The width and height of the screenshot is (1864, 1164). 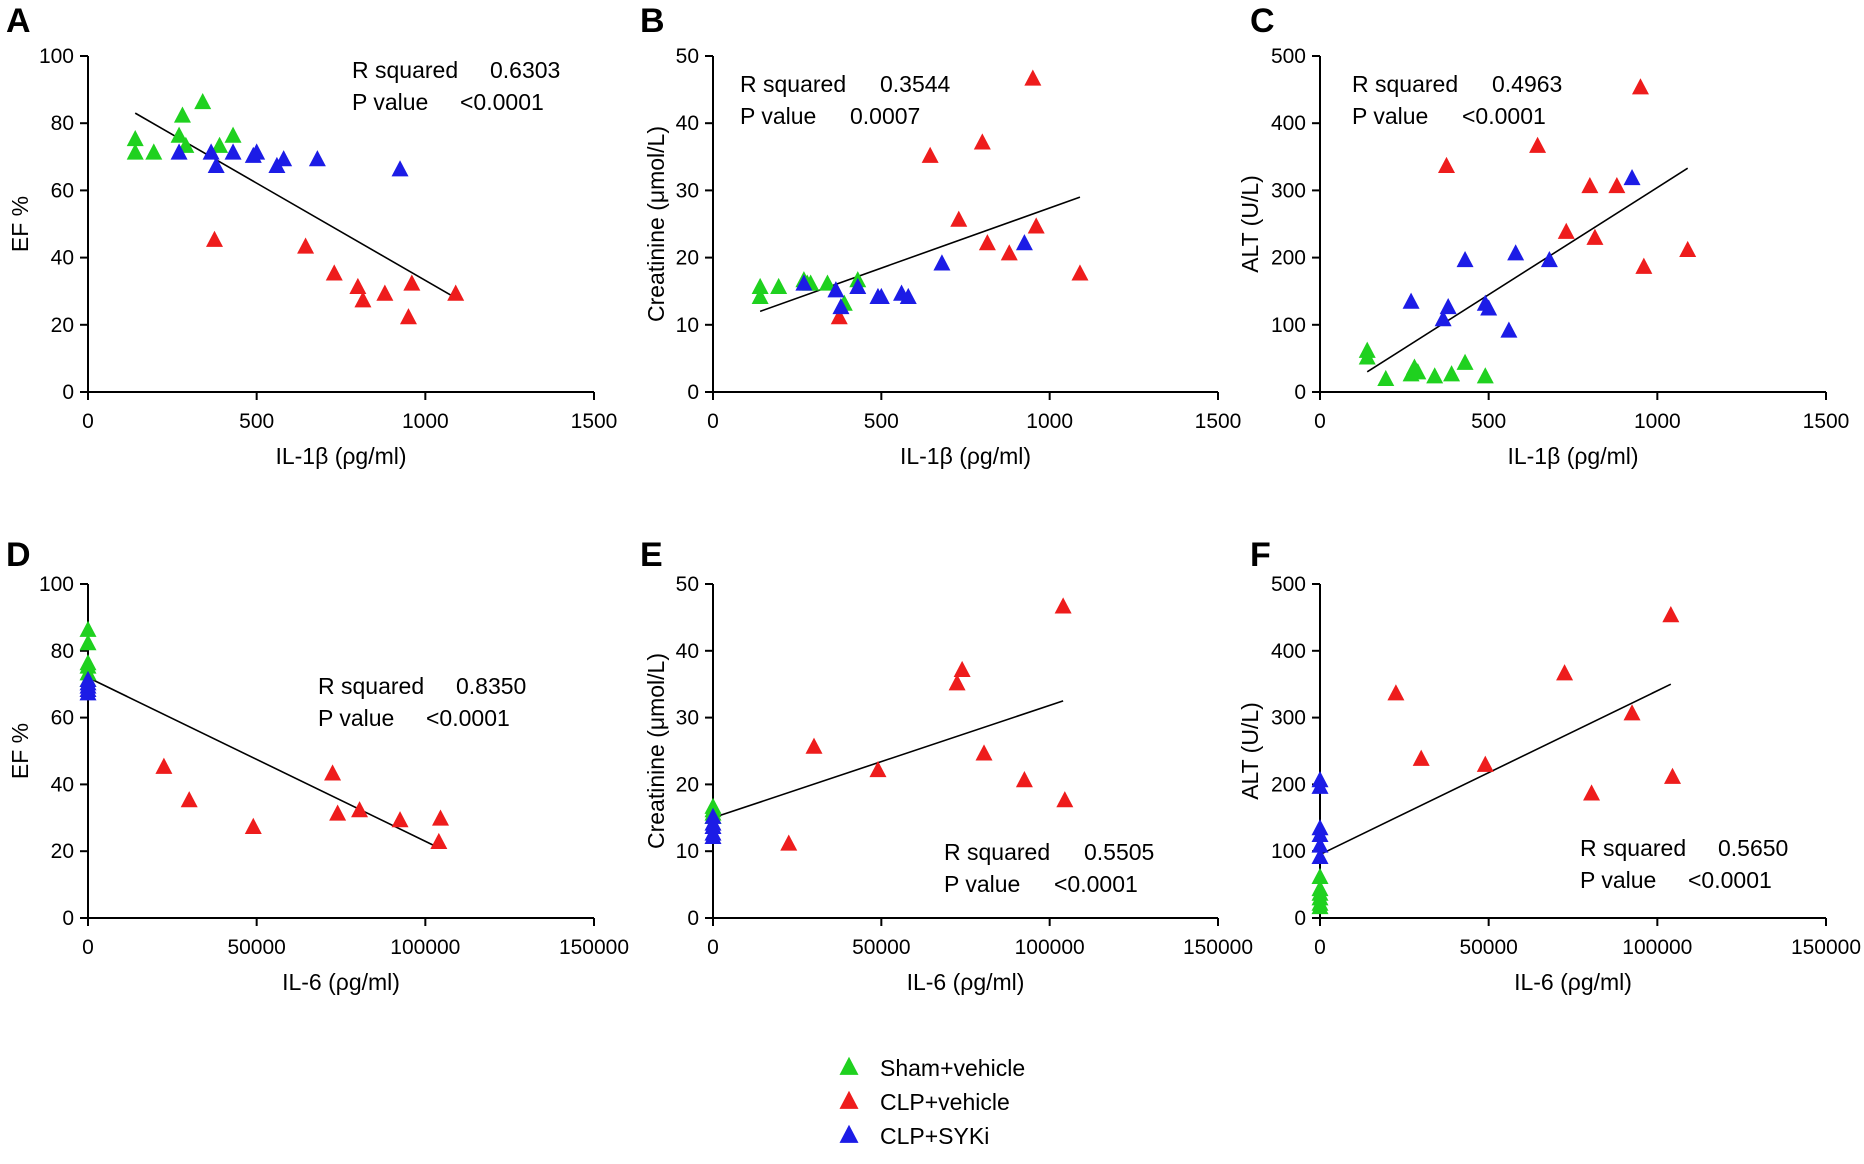 What do you see at coordinates (1250, 751) in the screenshot?
I see `y-axis-title: ALT (U/L)` at bounding box center [1250, 751].